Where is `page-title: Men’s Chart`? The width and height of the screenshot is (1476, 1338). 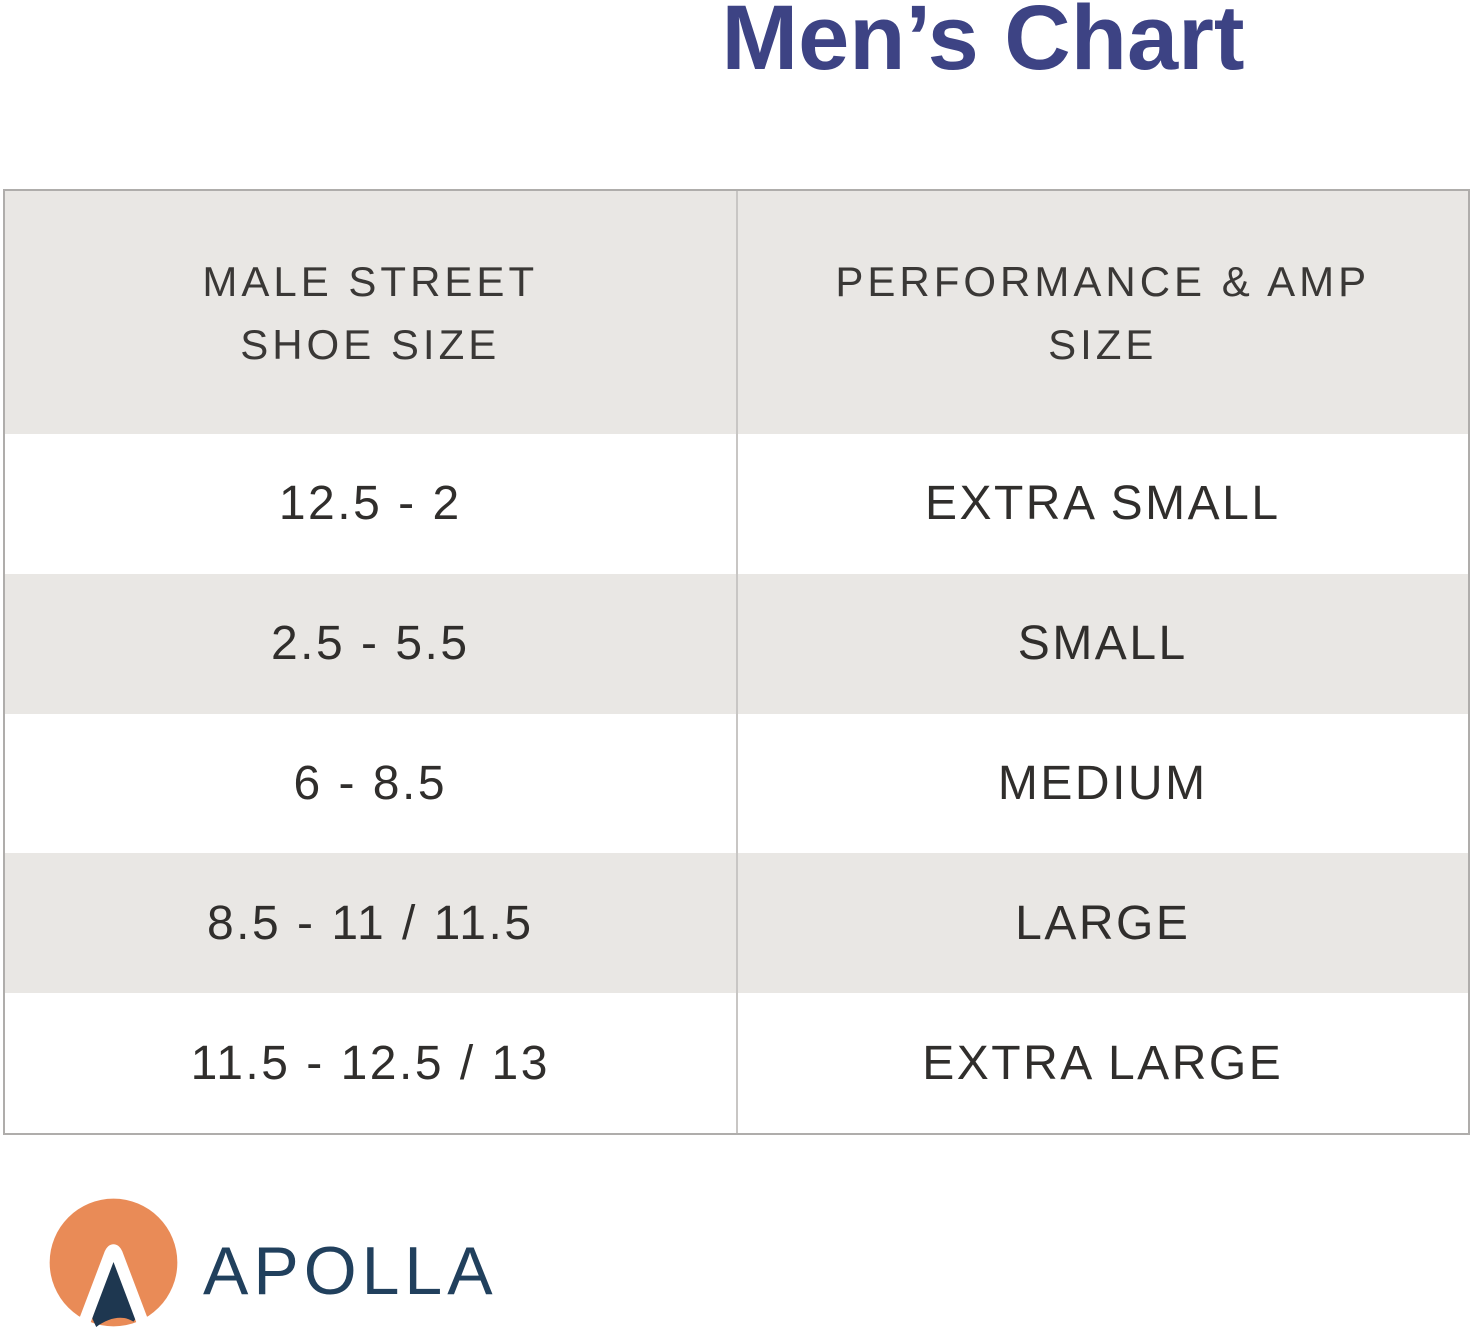 page-title: Men’s Chart is located at coordinates (983, 44).